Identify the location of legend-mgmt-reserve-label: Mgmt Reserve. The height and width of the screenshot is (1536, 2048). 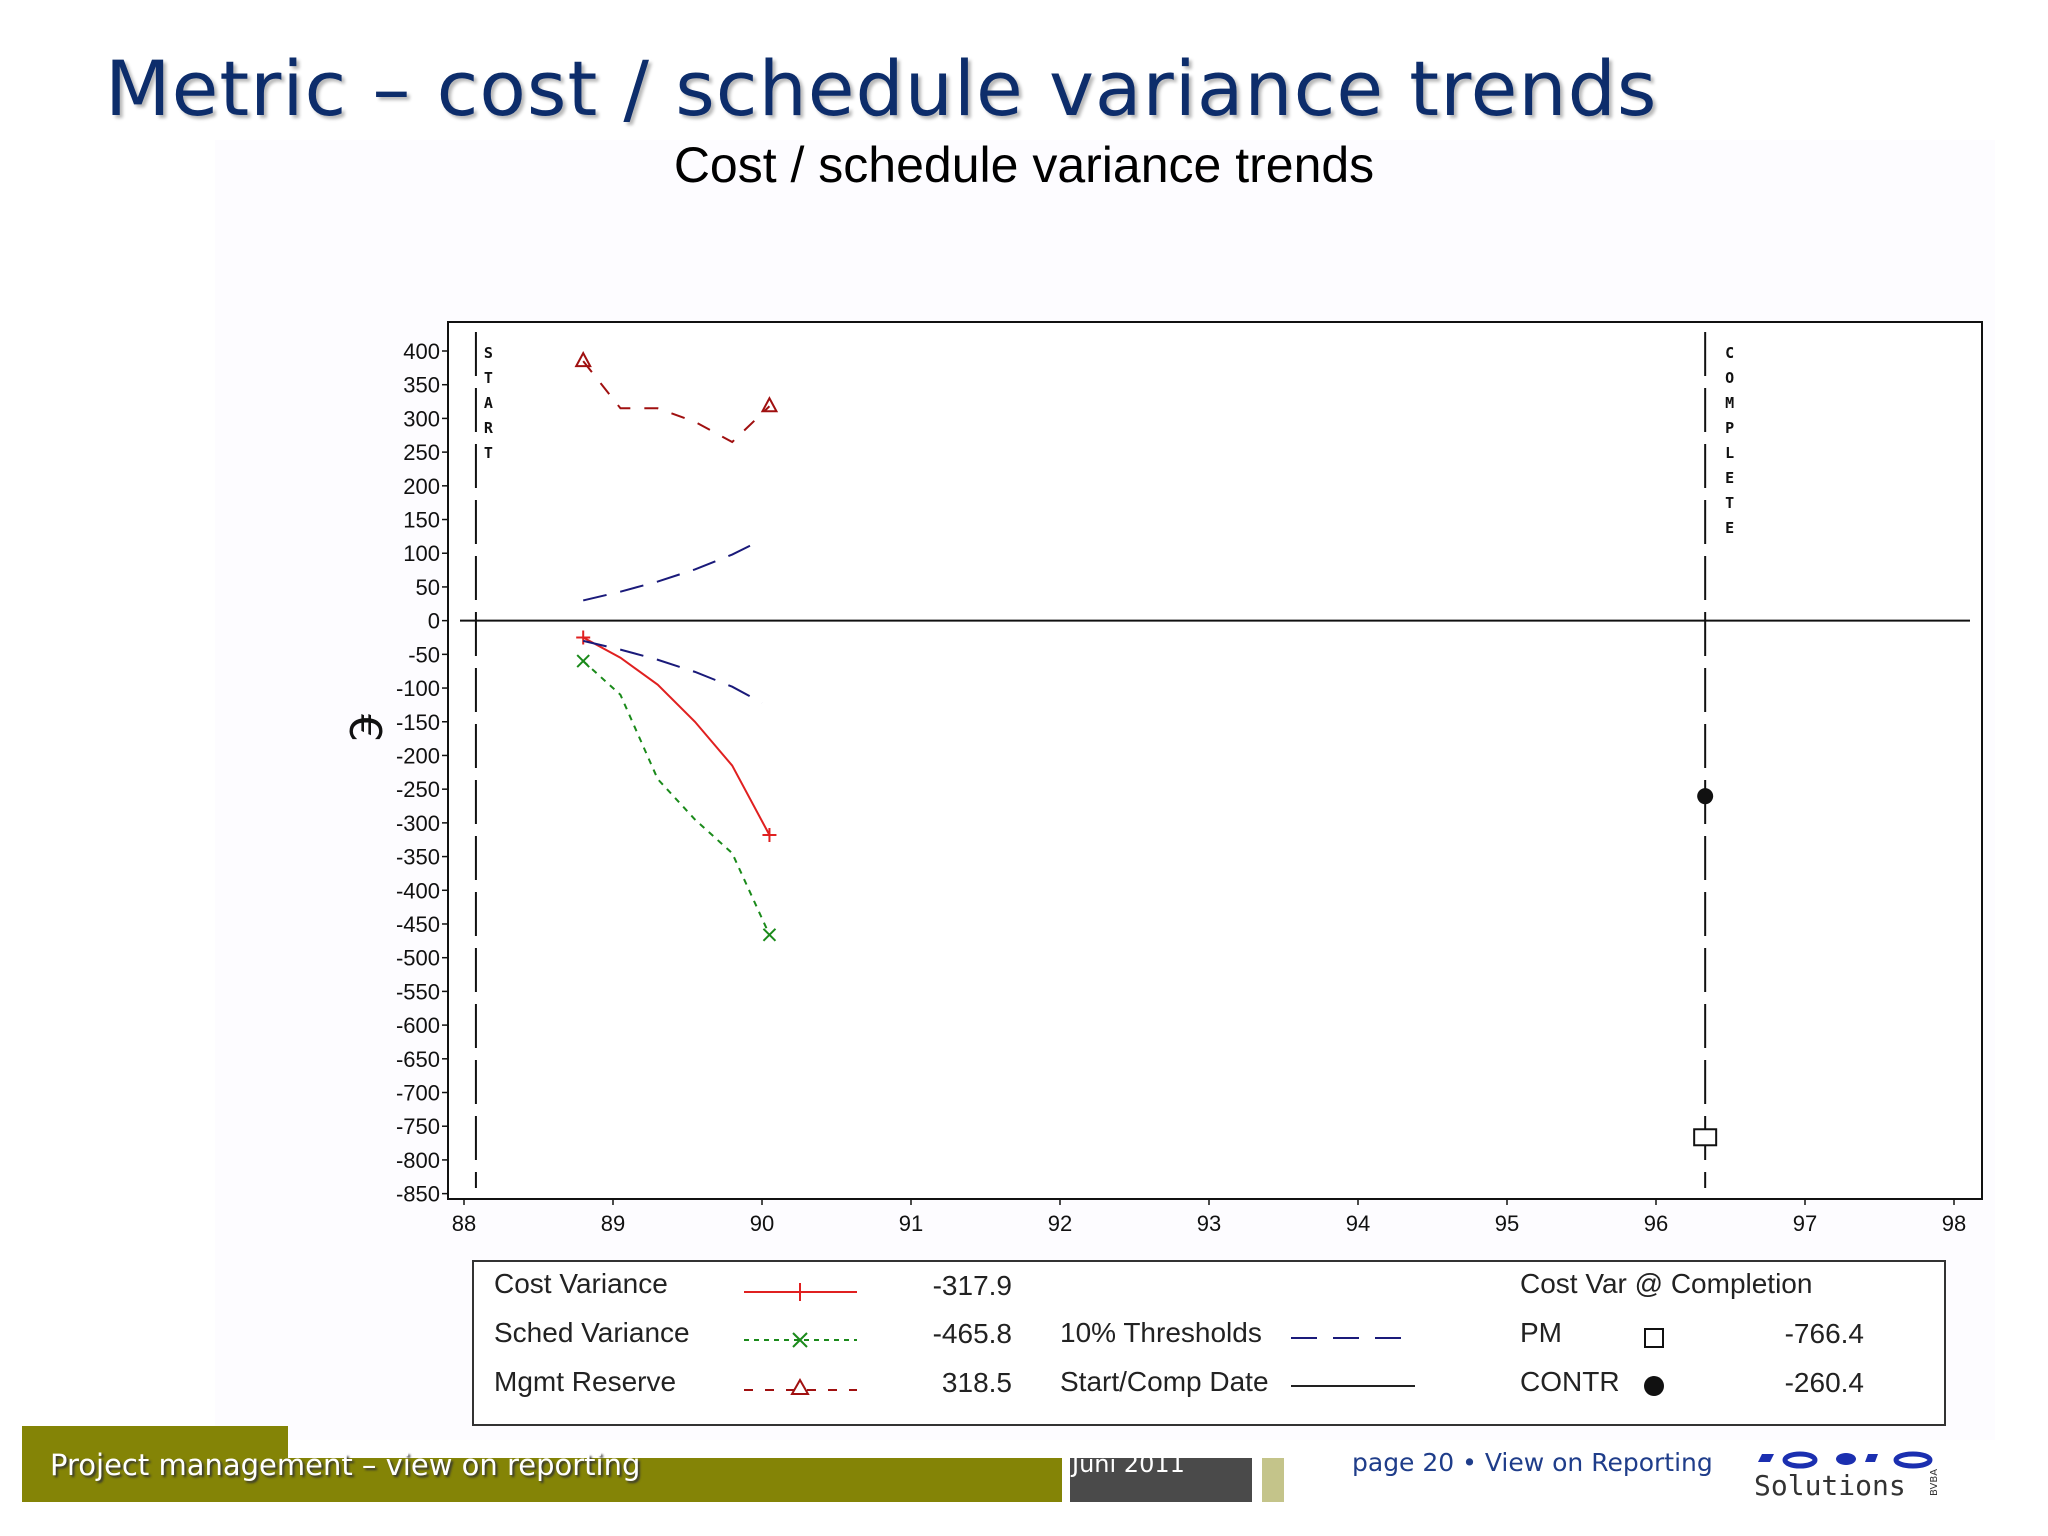
(585, 1381).